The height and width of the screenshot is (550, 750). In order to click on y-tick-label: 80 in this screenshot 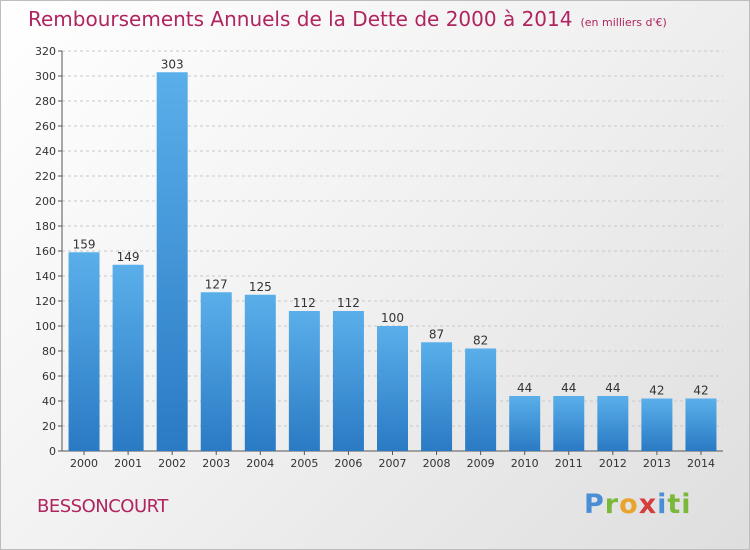, I will do `click(49, 351)`.